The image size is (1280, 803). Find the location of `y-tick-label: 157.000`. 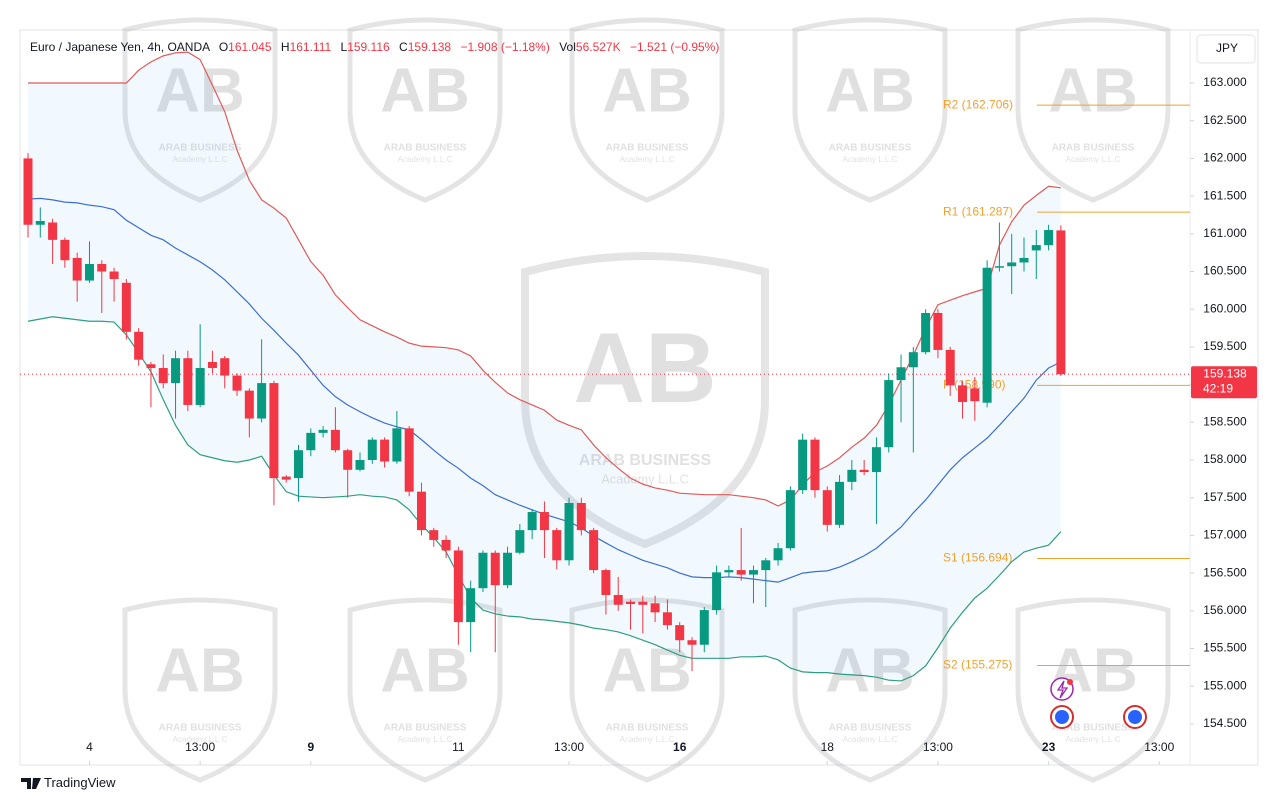

y-tick-label: 157.000 is located at coordinates (1225, 535).